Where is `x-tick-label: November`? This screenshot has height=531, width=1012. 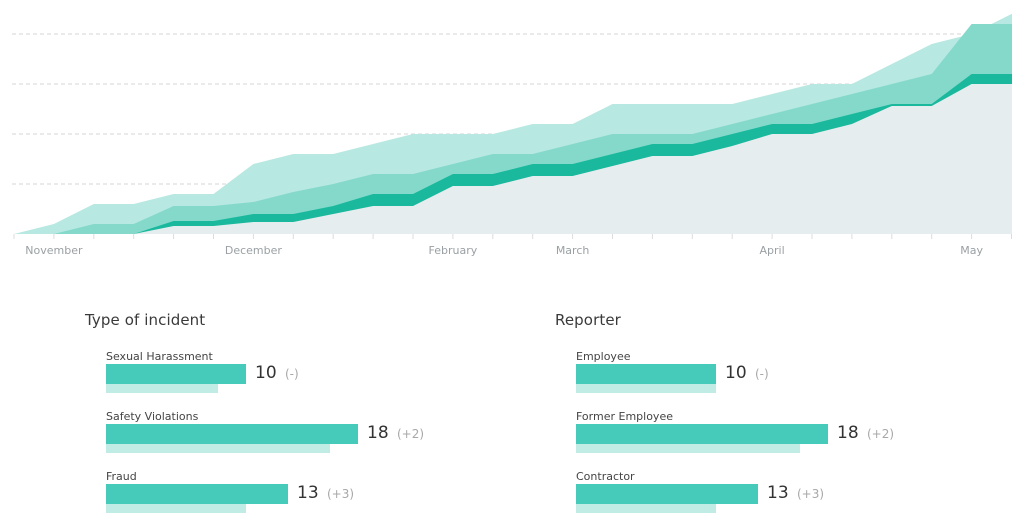 x-tick-label: November is located at coordinates (54, 250).